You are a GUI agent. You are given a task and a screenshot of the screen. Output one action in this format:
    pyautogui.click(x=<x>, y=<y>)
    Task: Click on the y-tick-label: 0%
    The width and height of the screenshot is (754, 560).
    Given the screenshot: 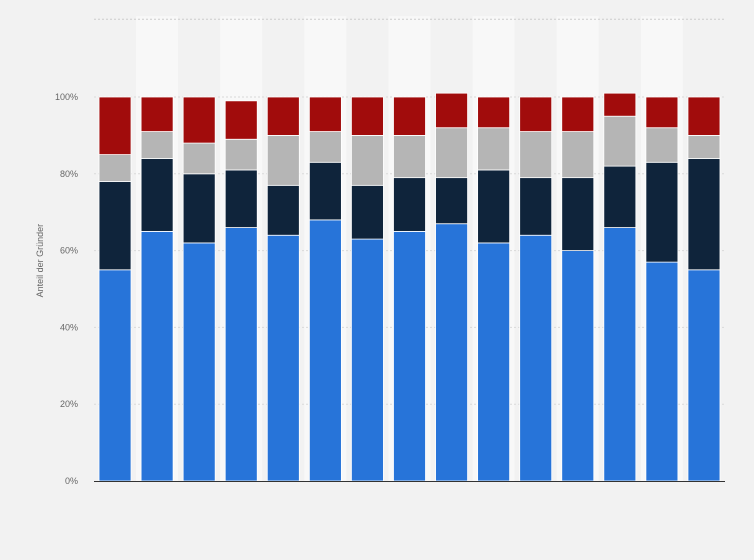 What is the action you would take?
    pyautogui.click(x=71, y=481)
    